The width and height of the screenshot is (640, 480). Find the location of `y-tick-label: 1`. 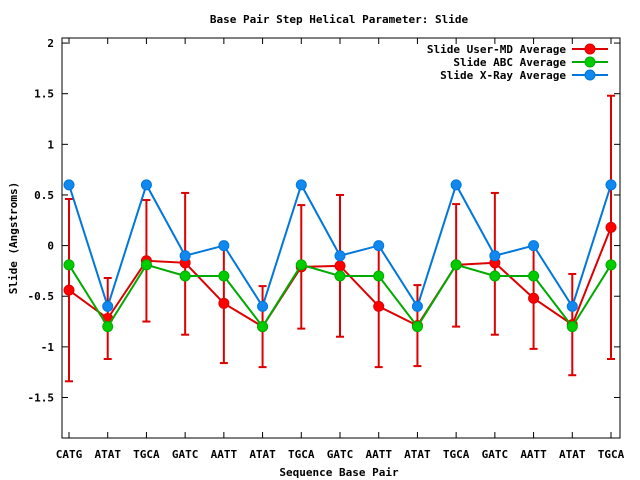

y-tick-label: 1 is located at coordinates (50, 144).